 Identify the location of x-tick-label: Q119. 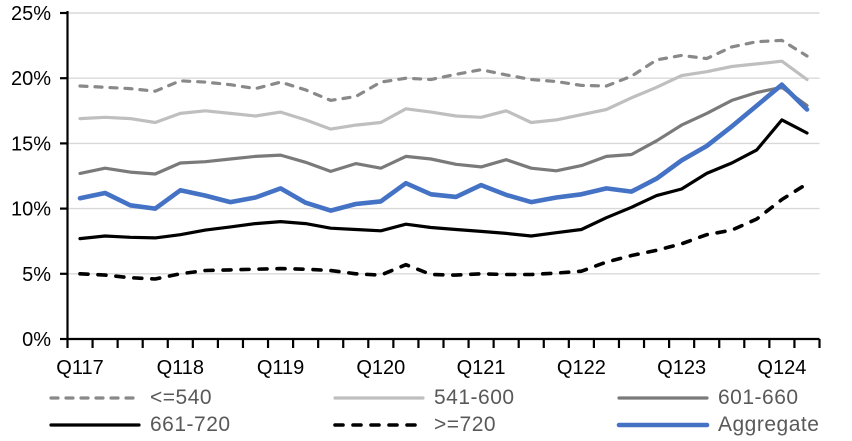
(280, 368).